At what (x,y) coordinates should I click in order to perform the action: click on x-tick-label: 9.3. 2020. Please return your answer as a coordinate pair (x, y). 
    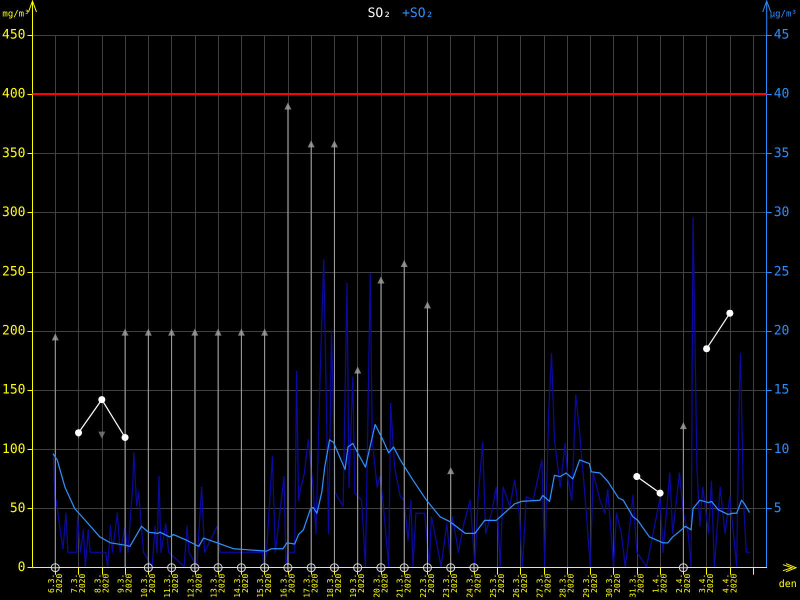
    Looking at the image, I should click on (125, 583).